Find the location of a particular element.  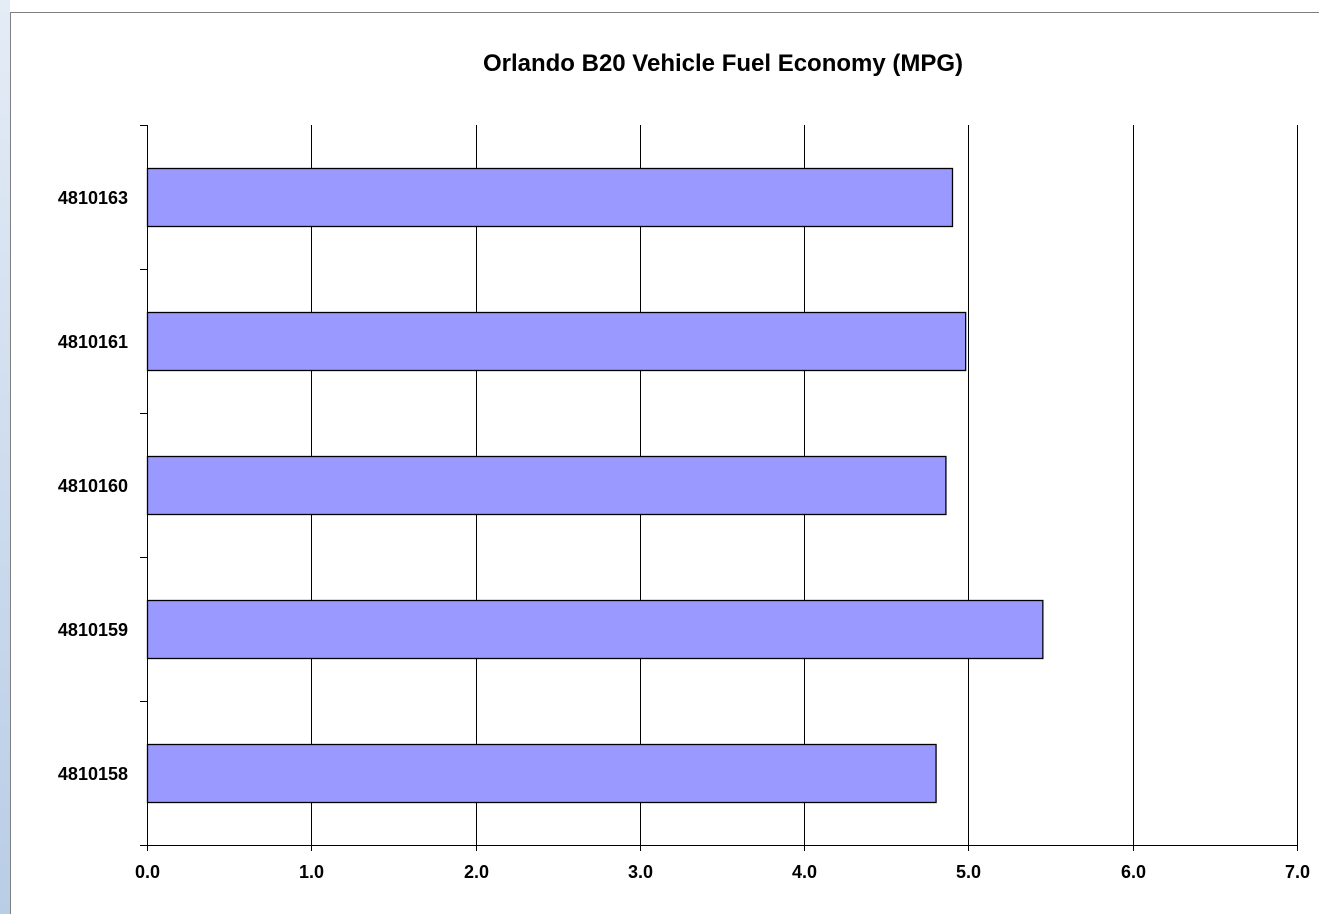

x-tick-label-5: 5.0 is located at coordinates (968, 872).